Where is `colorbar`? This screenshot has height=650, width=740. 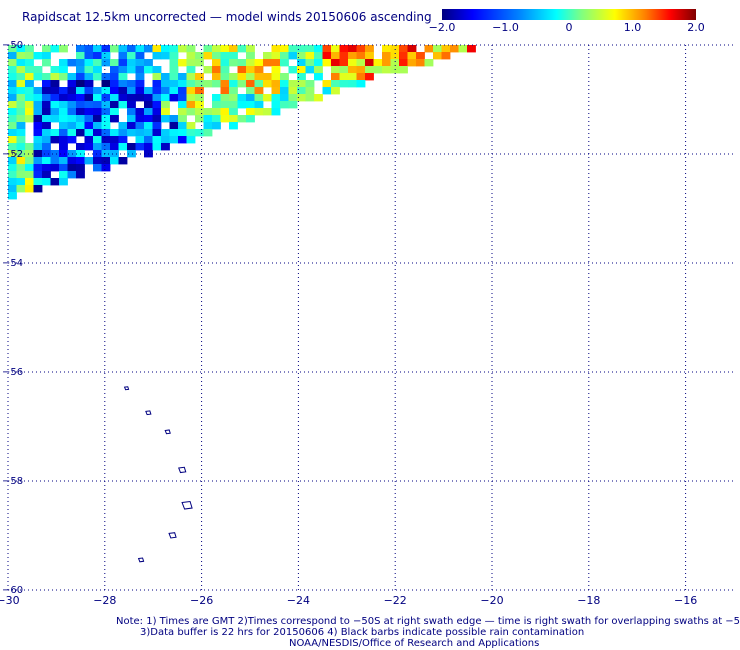
colorbar is located at coordinates (569, 14).